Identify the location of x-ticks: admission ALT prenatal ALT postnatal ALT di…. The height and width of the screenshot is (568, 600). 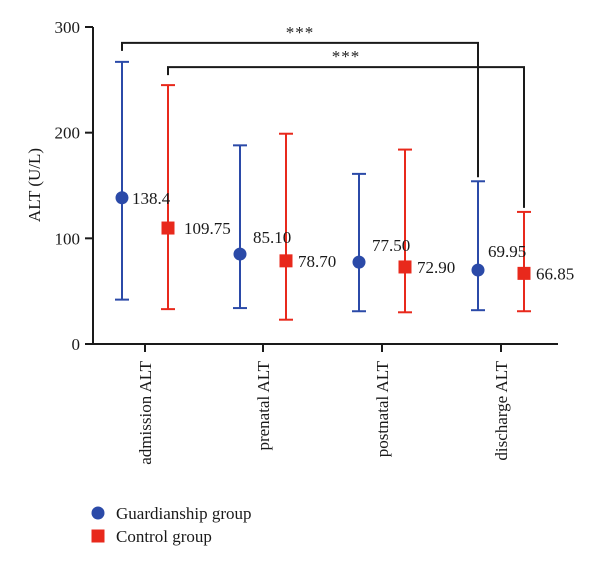
(323, 404).